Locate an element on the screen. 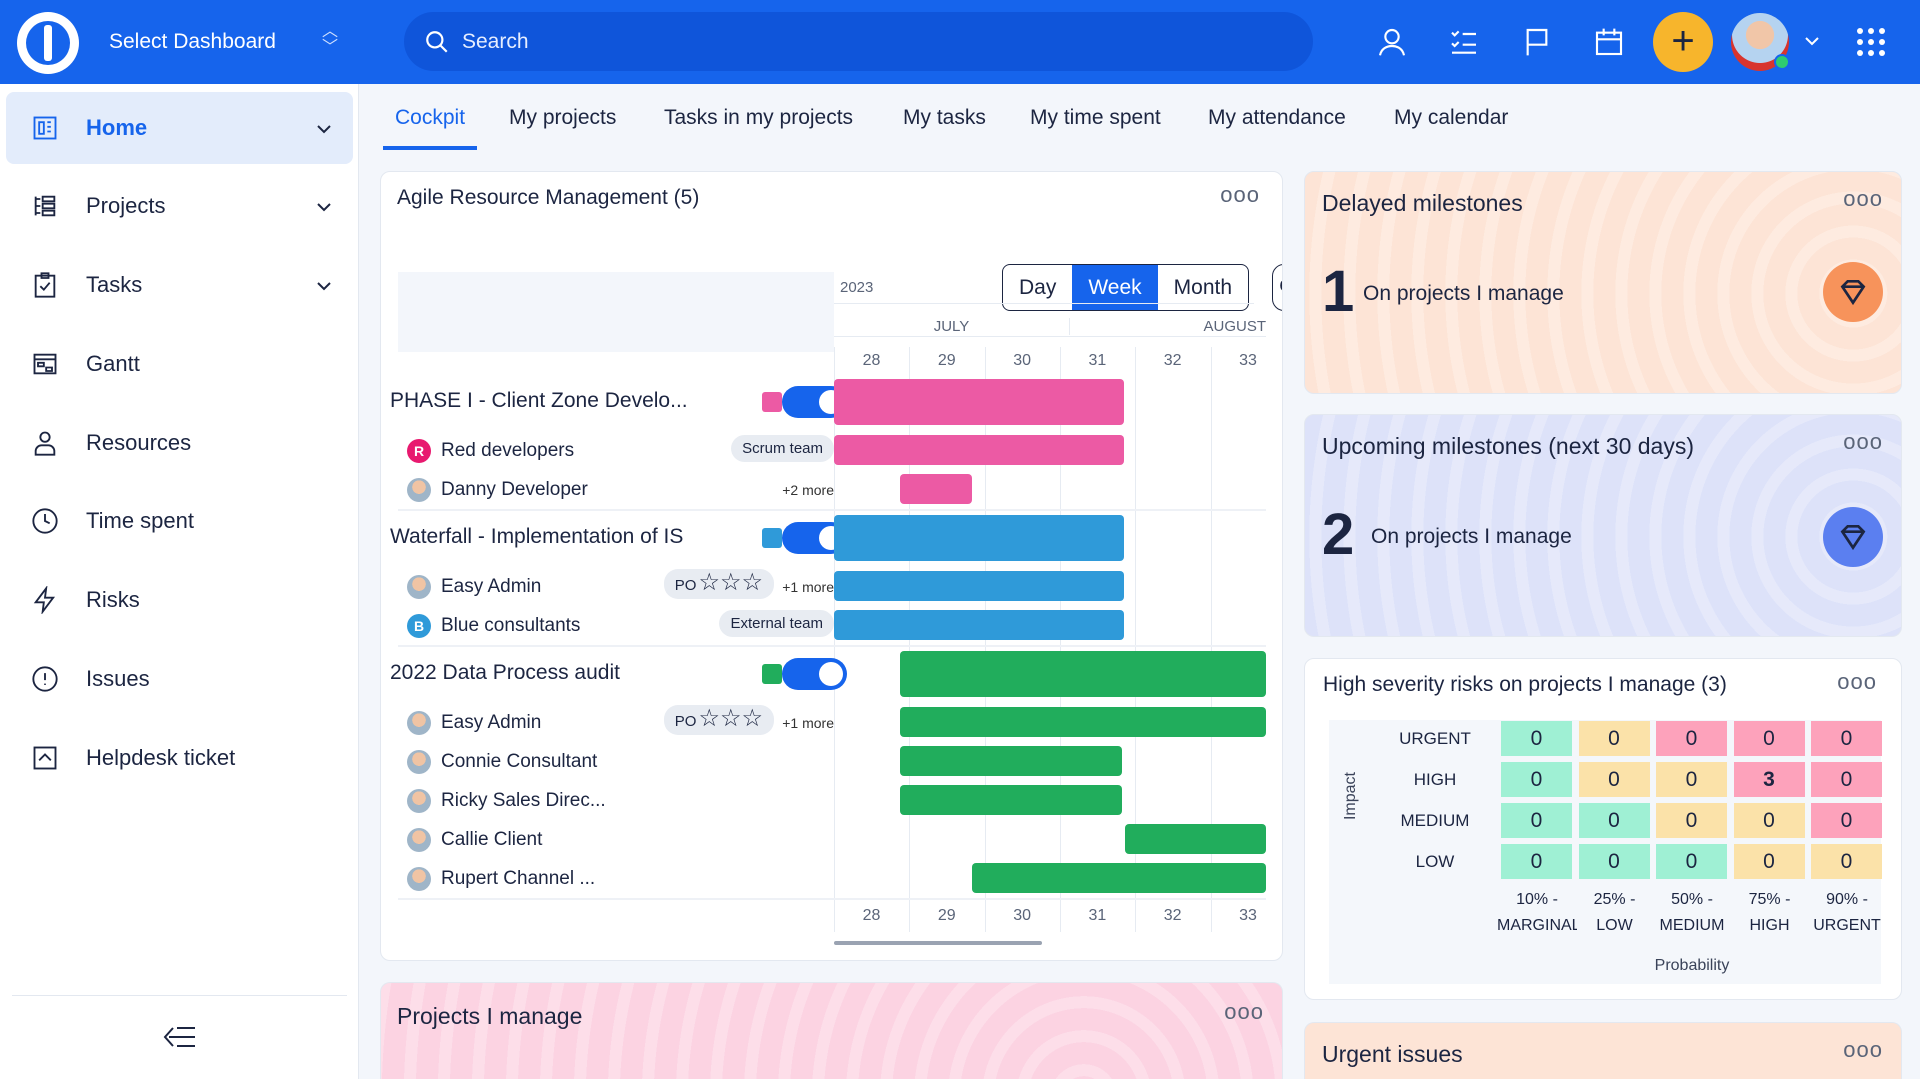  top-bar: Select Dashboard ︿ ﹀ Search + is located at coordinates (960, 42).